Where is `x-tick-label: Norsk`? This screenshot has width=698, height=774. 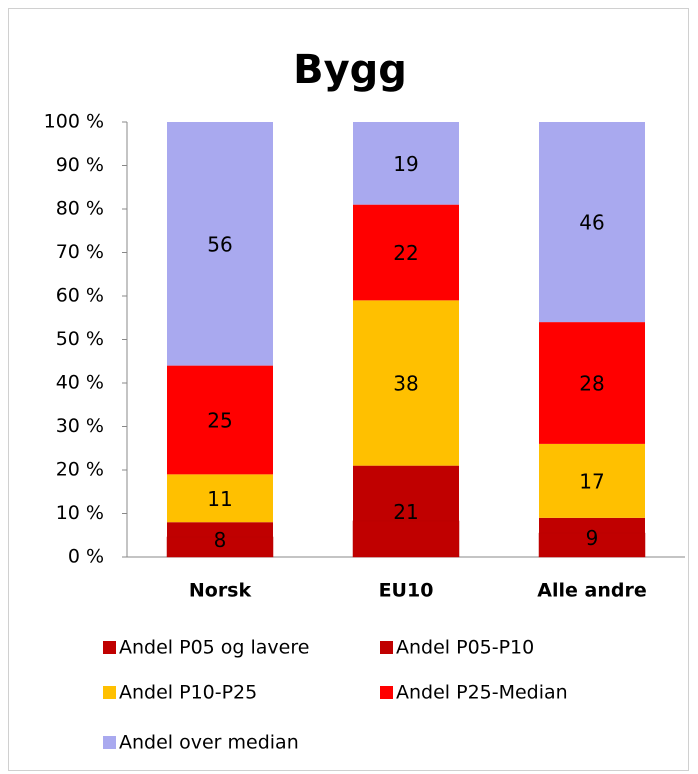
x-tick-label: Norsk is located at coordinates (220, 591).